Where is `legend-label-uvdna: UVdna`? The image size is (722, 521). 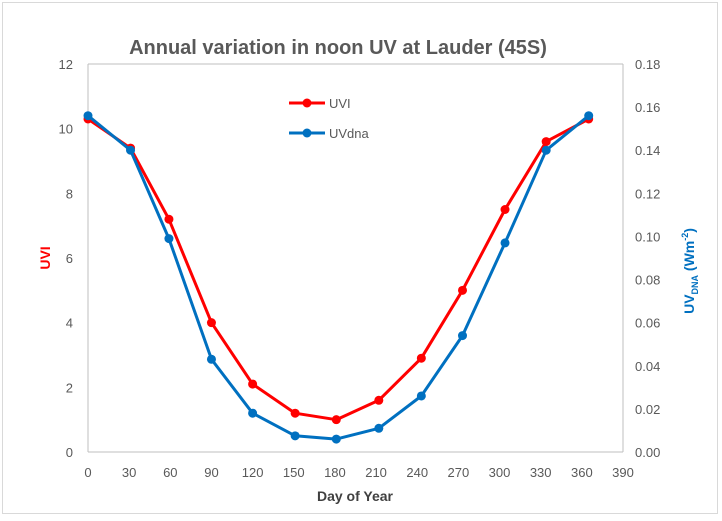
legend-label-uvdna: UVdna is located at coordinates (349, 133).